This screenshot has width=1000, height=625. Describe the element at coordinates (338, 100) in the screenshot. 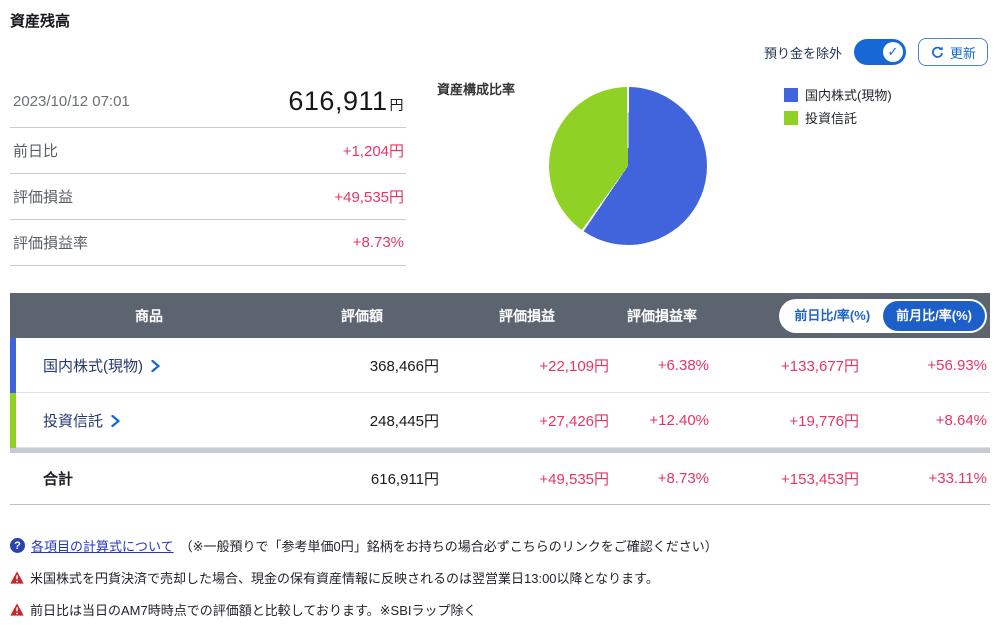

I see `total-asset-number: 616,911` at that location.